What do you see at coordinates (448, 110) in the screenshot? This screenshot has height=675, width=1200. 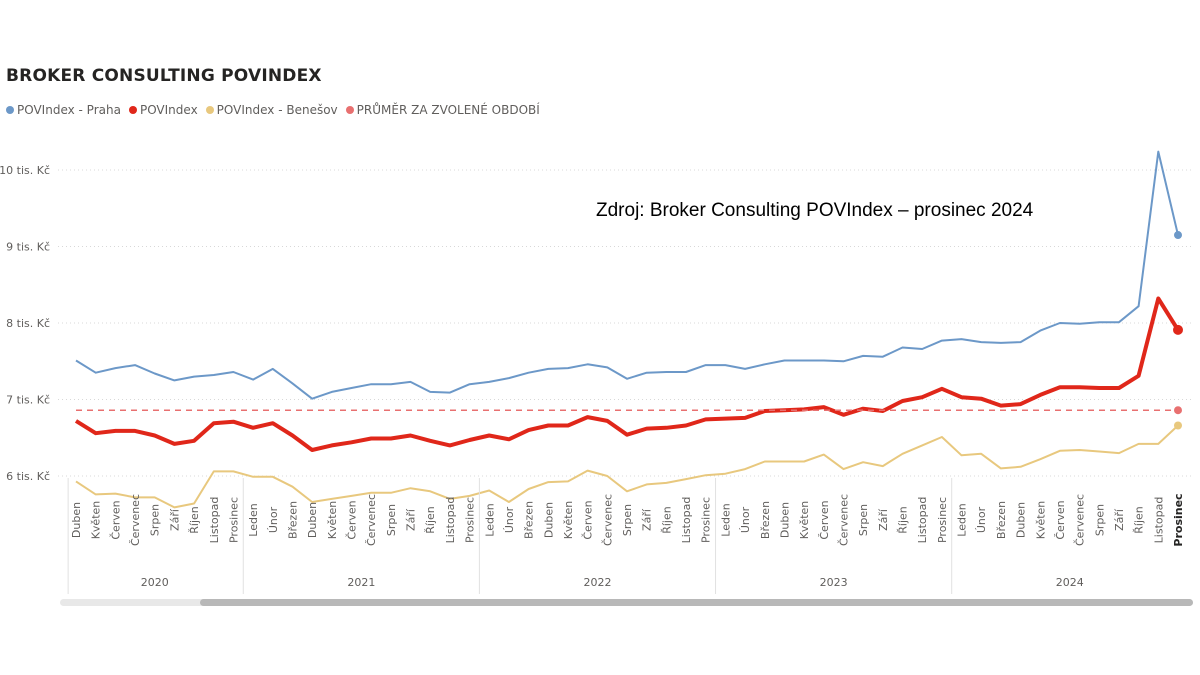 I see `legend-label-average: PRŮMĚR ZA ZVOLENÉ OBDOBÍ` at bounding box center [448, 110].